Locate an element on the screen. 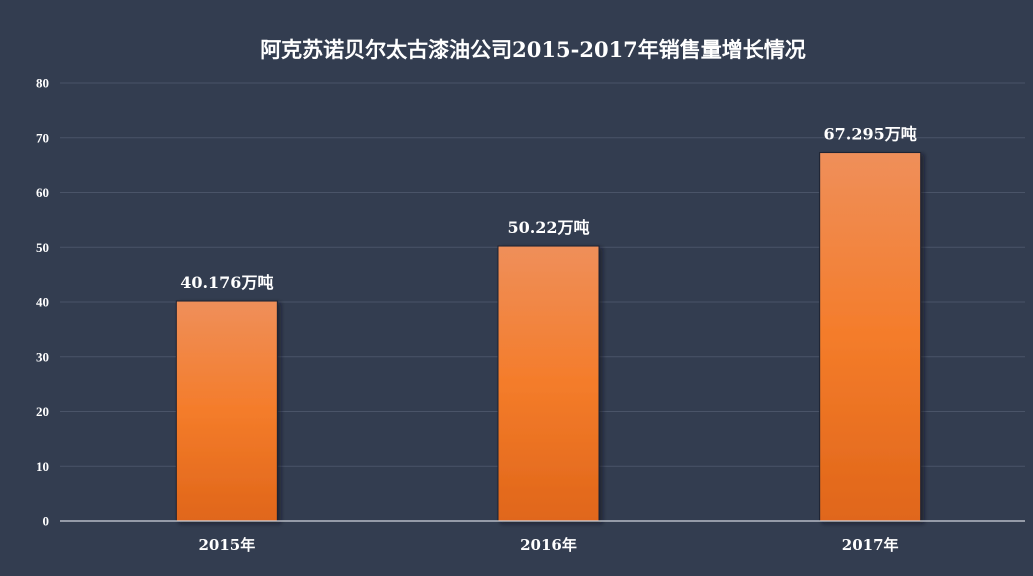  y-axis-ticks: 0 10 20 30 40 50 60 70 80 is located at coordinates (42, 302).